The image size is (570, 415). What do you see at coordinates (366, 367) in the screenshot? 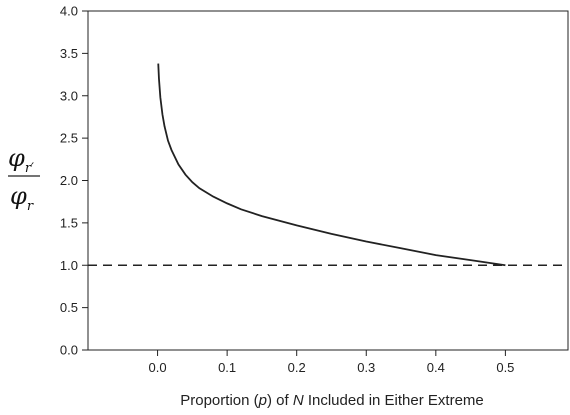
I see `x-tick-label: 0.3` at bounding box center [366, 367].